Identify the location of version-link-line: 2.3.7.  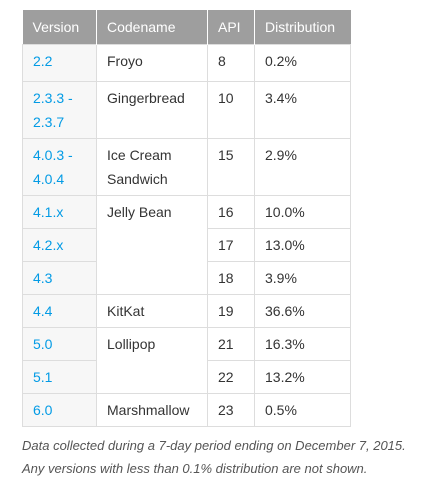
(49, 121).